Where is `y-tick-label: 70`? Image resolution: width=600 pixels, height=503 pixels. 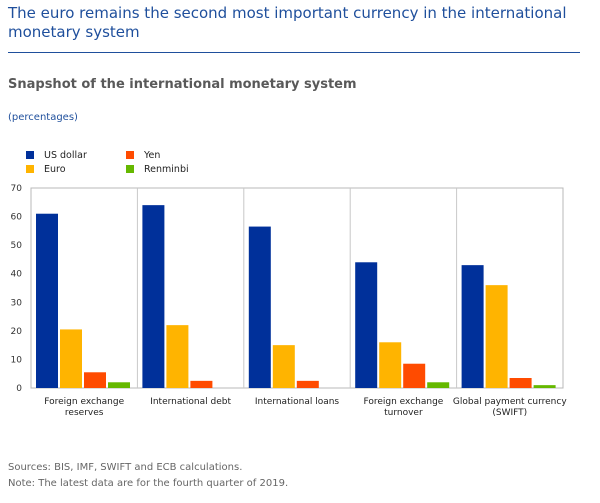
y-tick-label: 70 is located at coordinates (17, 189).